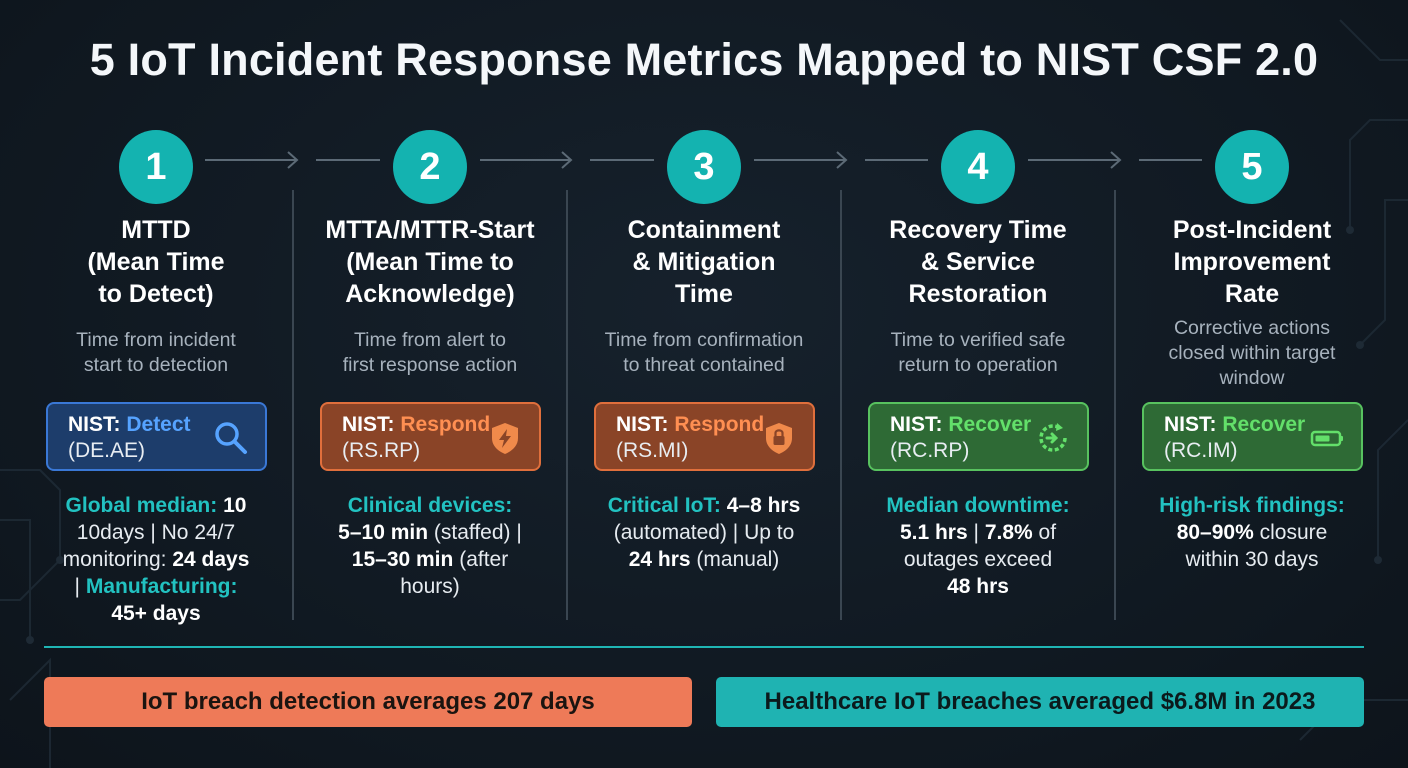  Describe the element at coordinates (156, 167) in the screenshot. I see `step-number: 1` at that location.